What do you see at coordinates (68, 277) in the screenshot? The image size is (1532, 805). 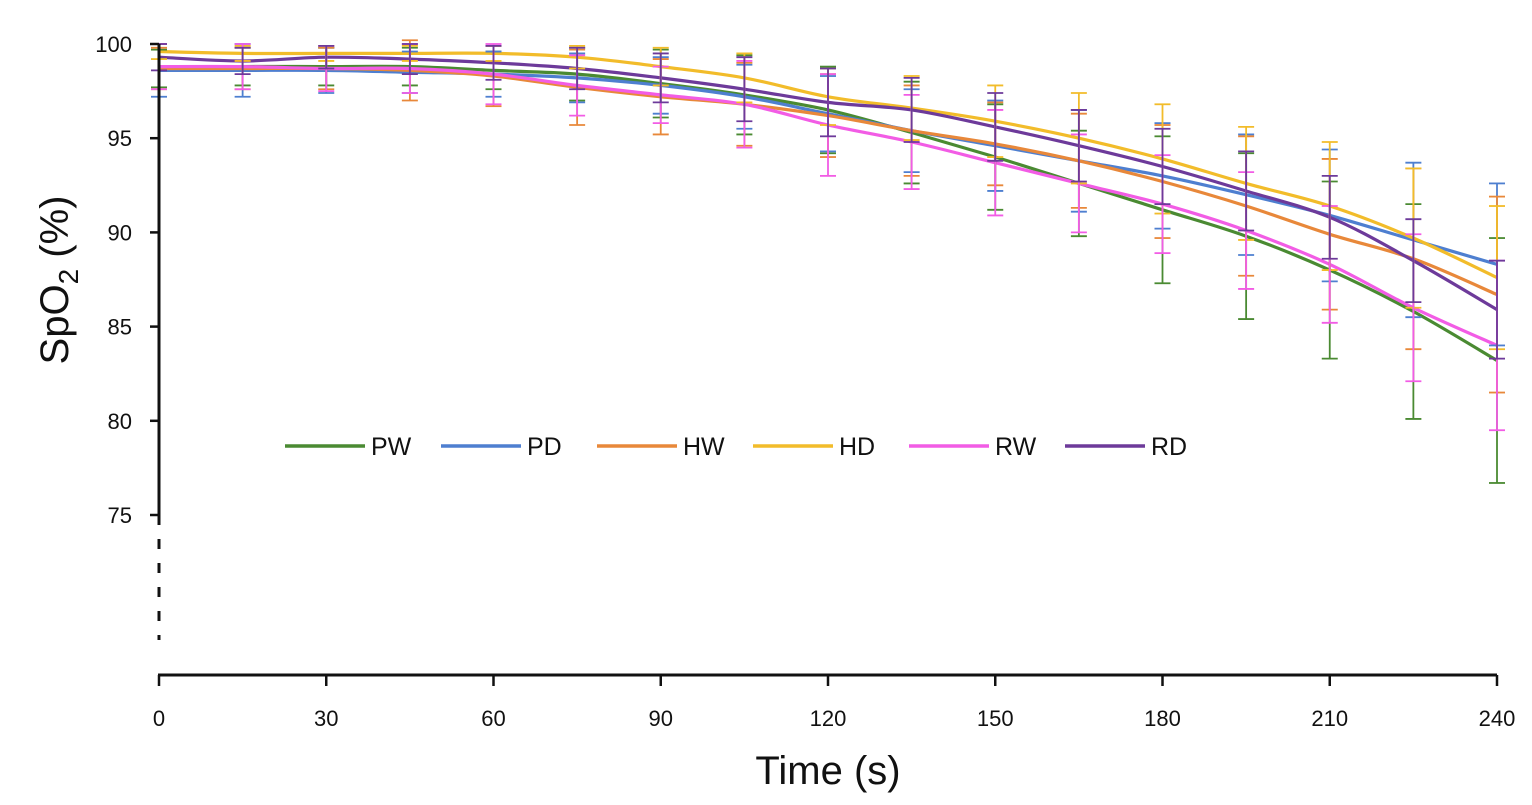 I see `y-axis-label-subscript: 2` at bounding box center [68, 277].